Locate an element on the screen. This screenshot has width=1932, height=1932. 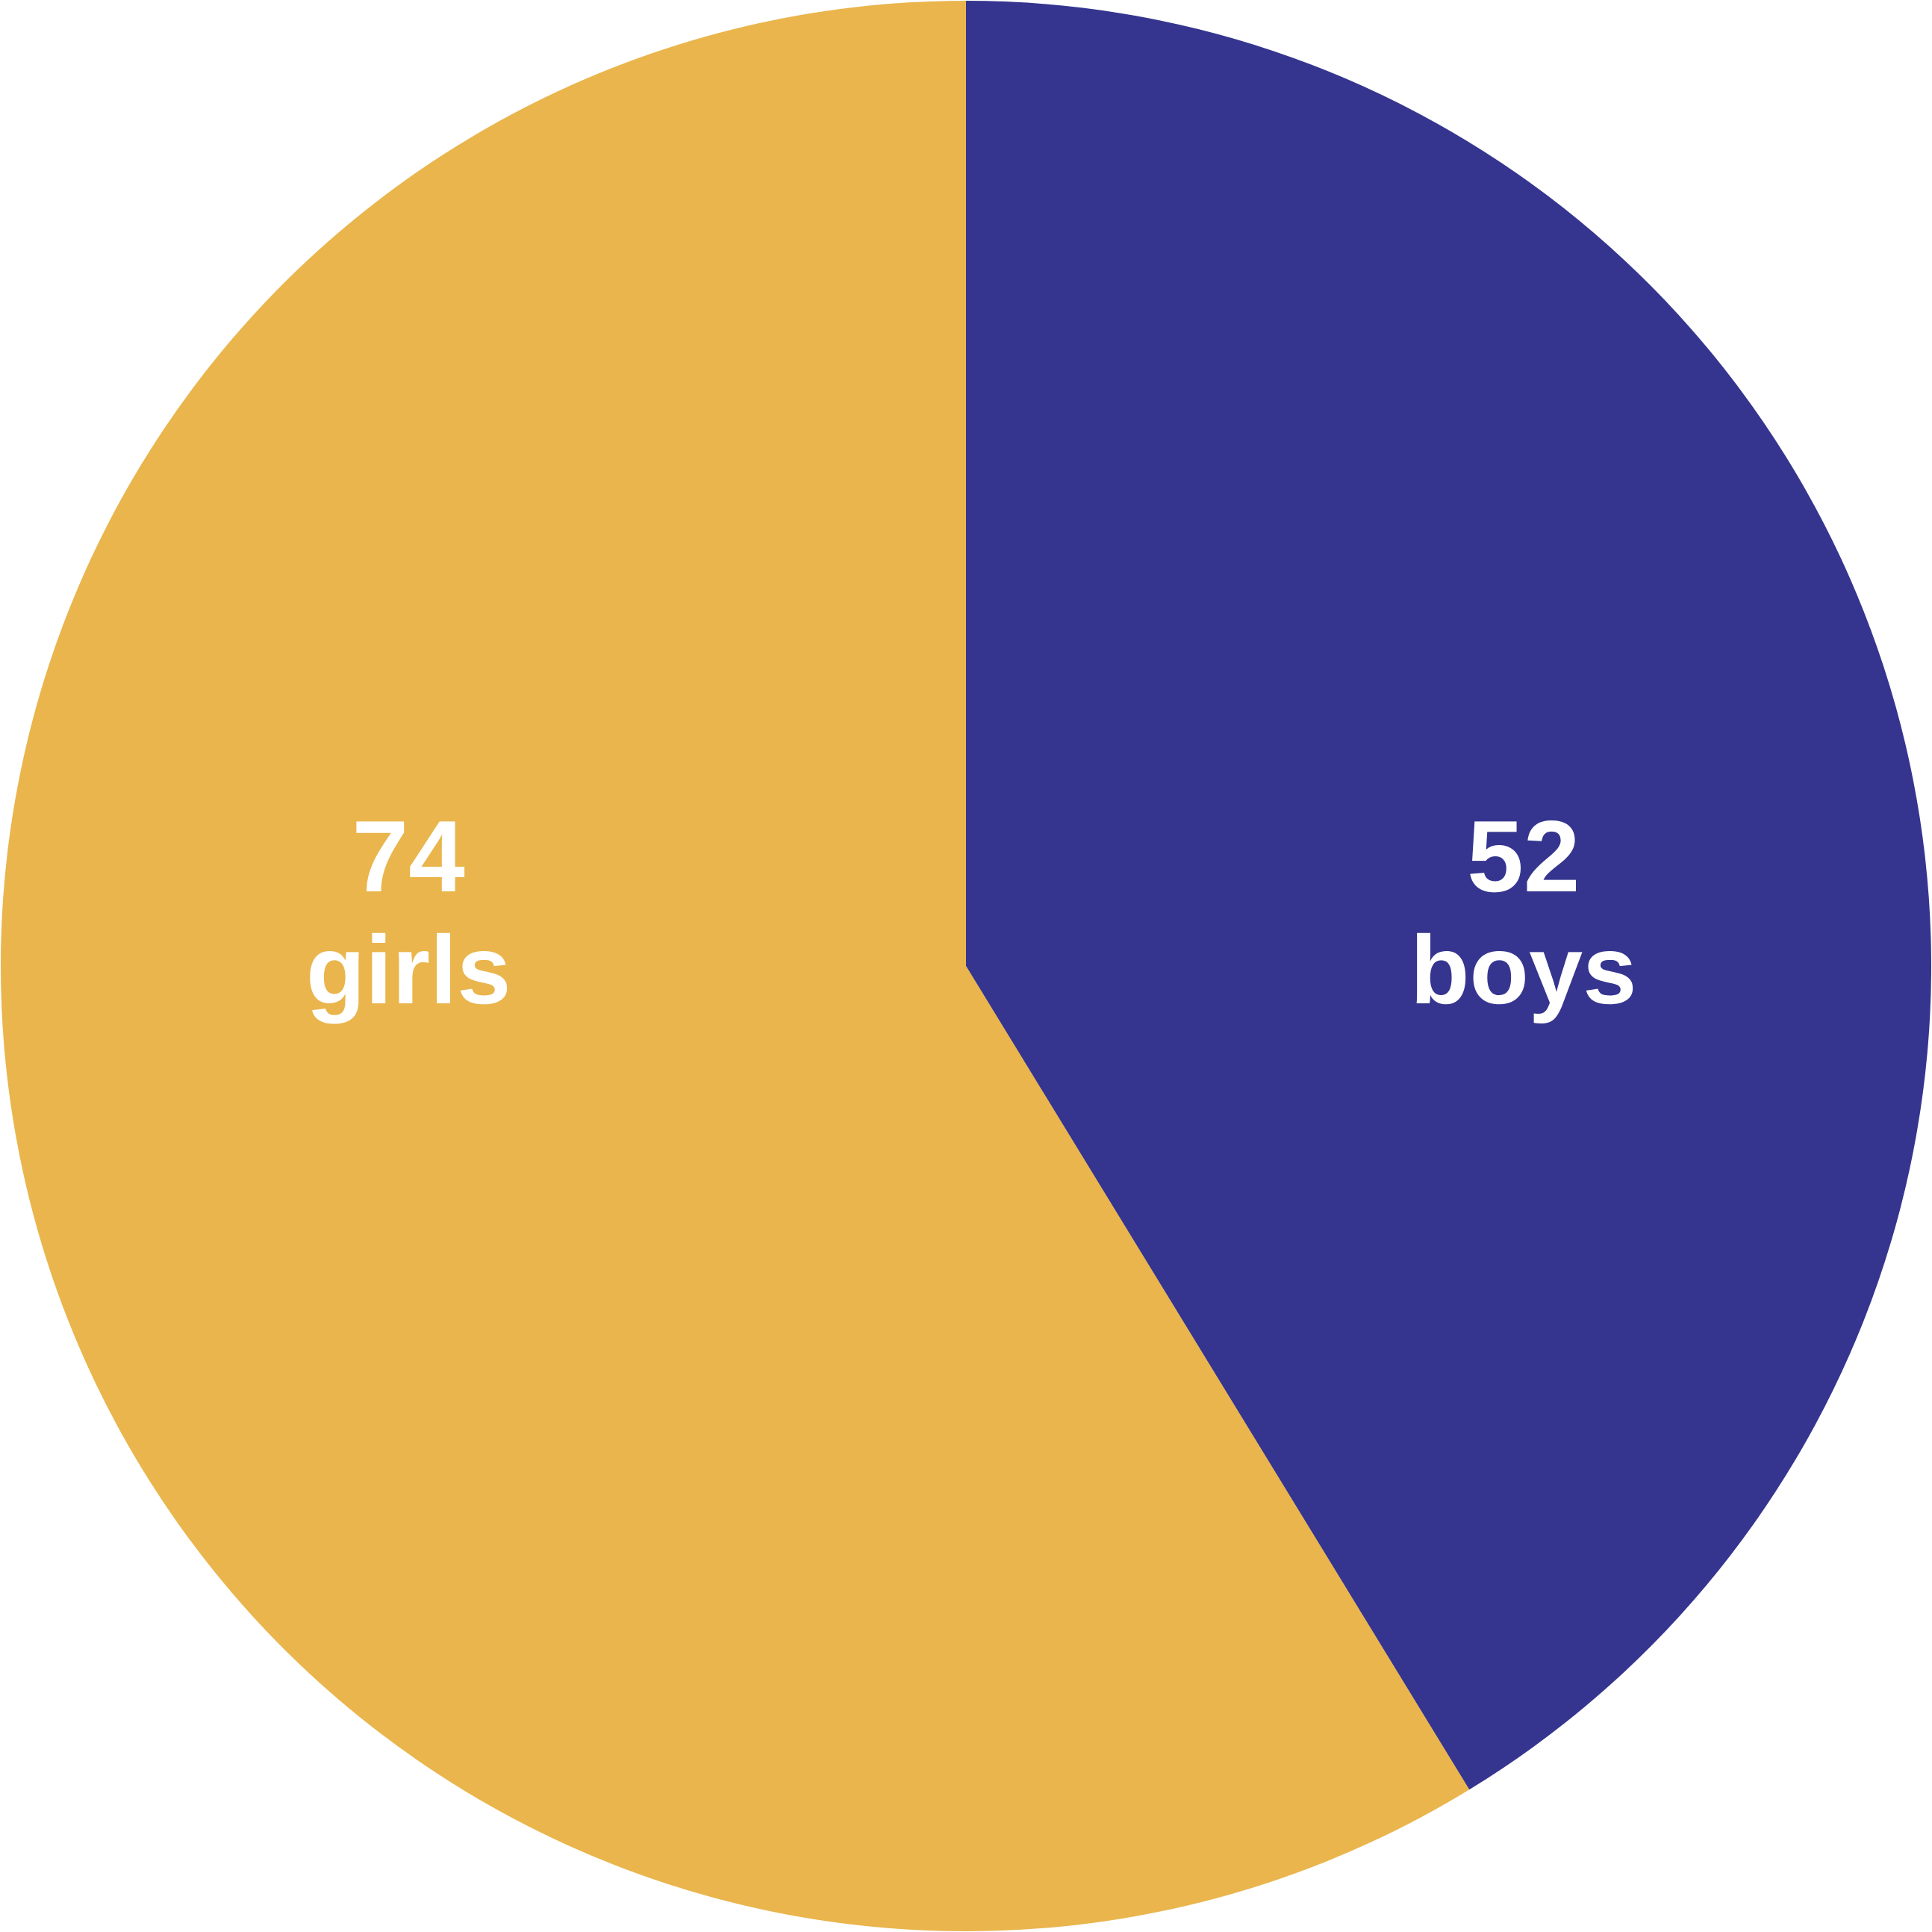
slice-label-boys: boys is located at coordinates (1523, 970).